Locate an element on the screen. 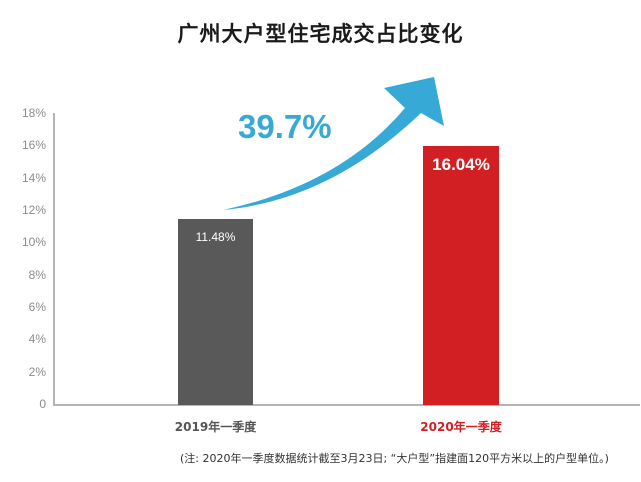 The height and width of the screenshot is (482, 641). y-tick-label: 0 is located at coordinates (42, 404).